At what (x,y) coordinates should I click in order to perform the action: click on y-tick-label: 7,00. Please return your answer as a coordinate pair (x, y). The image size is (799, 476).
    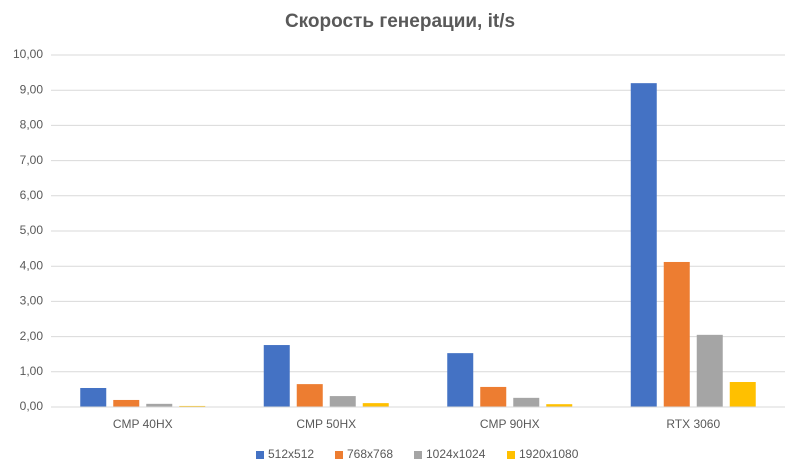
    Looking at the image, I should click on (32, 160).